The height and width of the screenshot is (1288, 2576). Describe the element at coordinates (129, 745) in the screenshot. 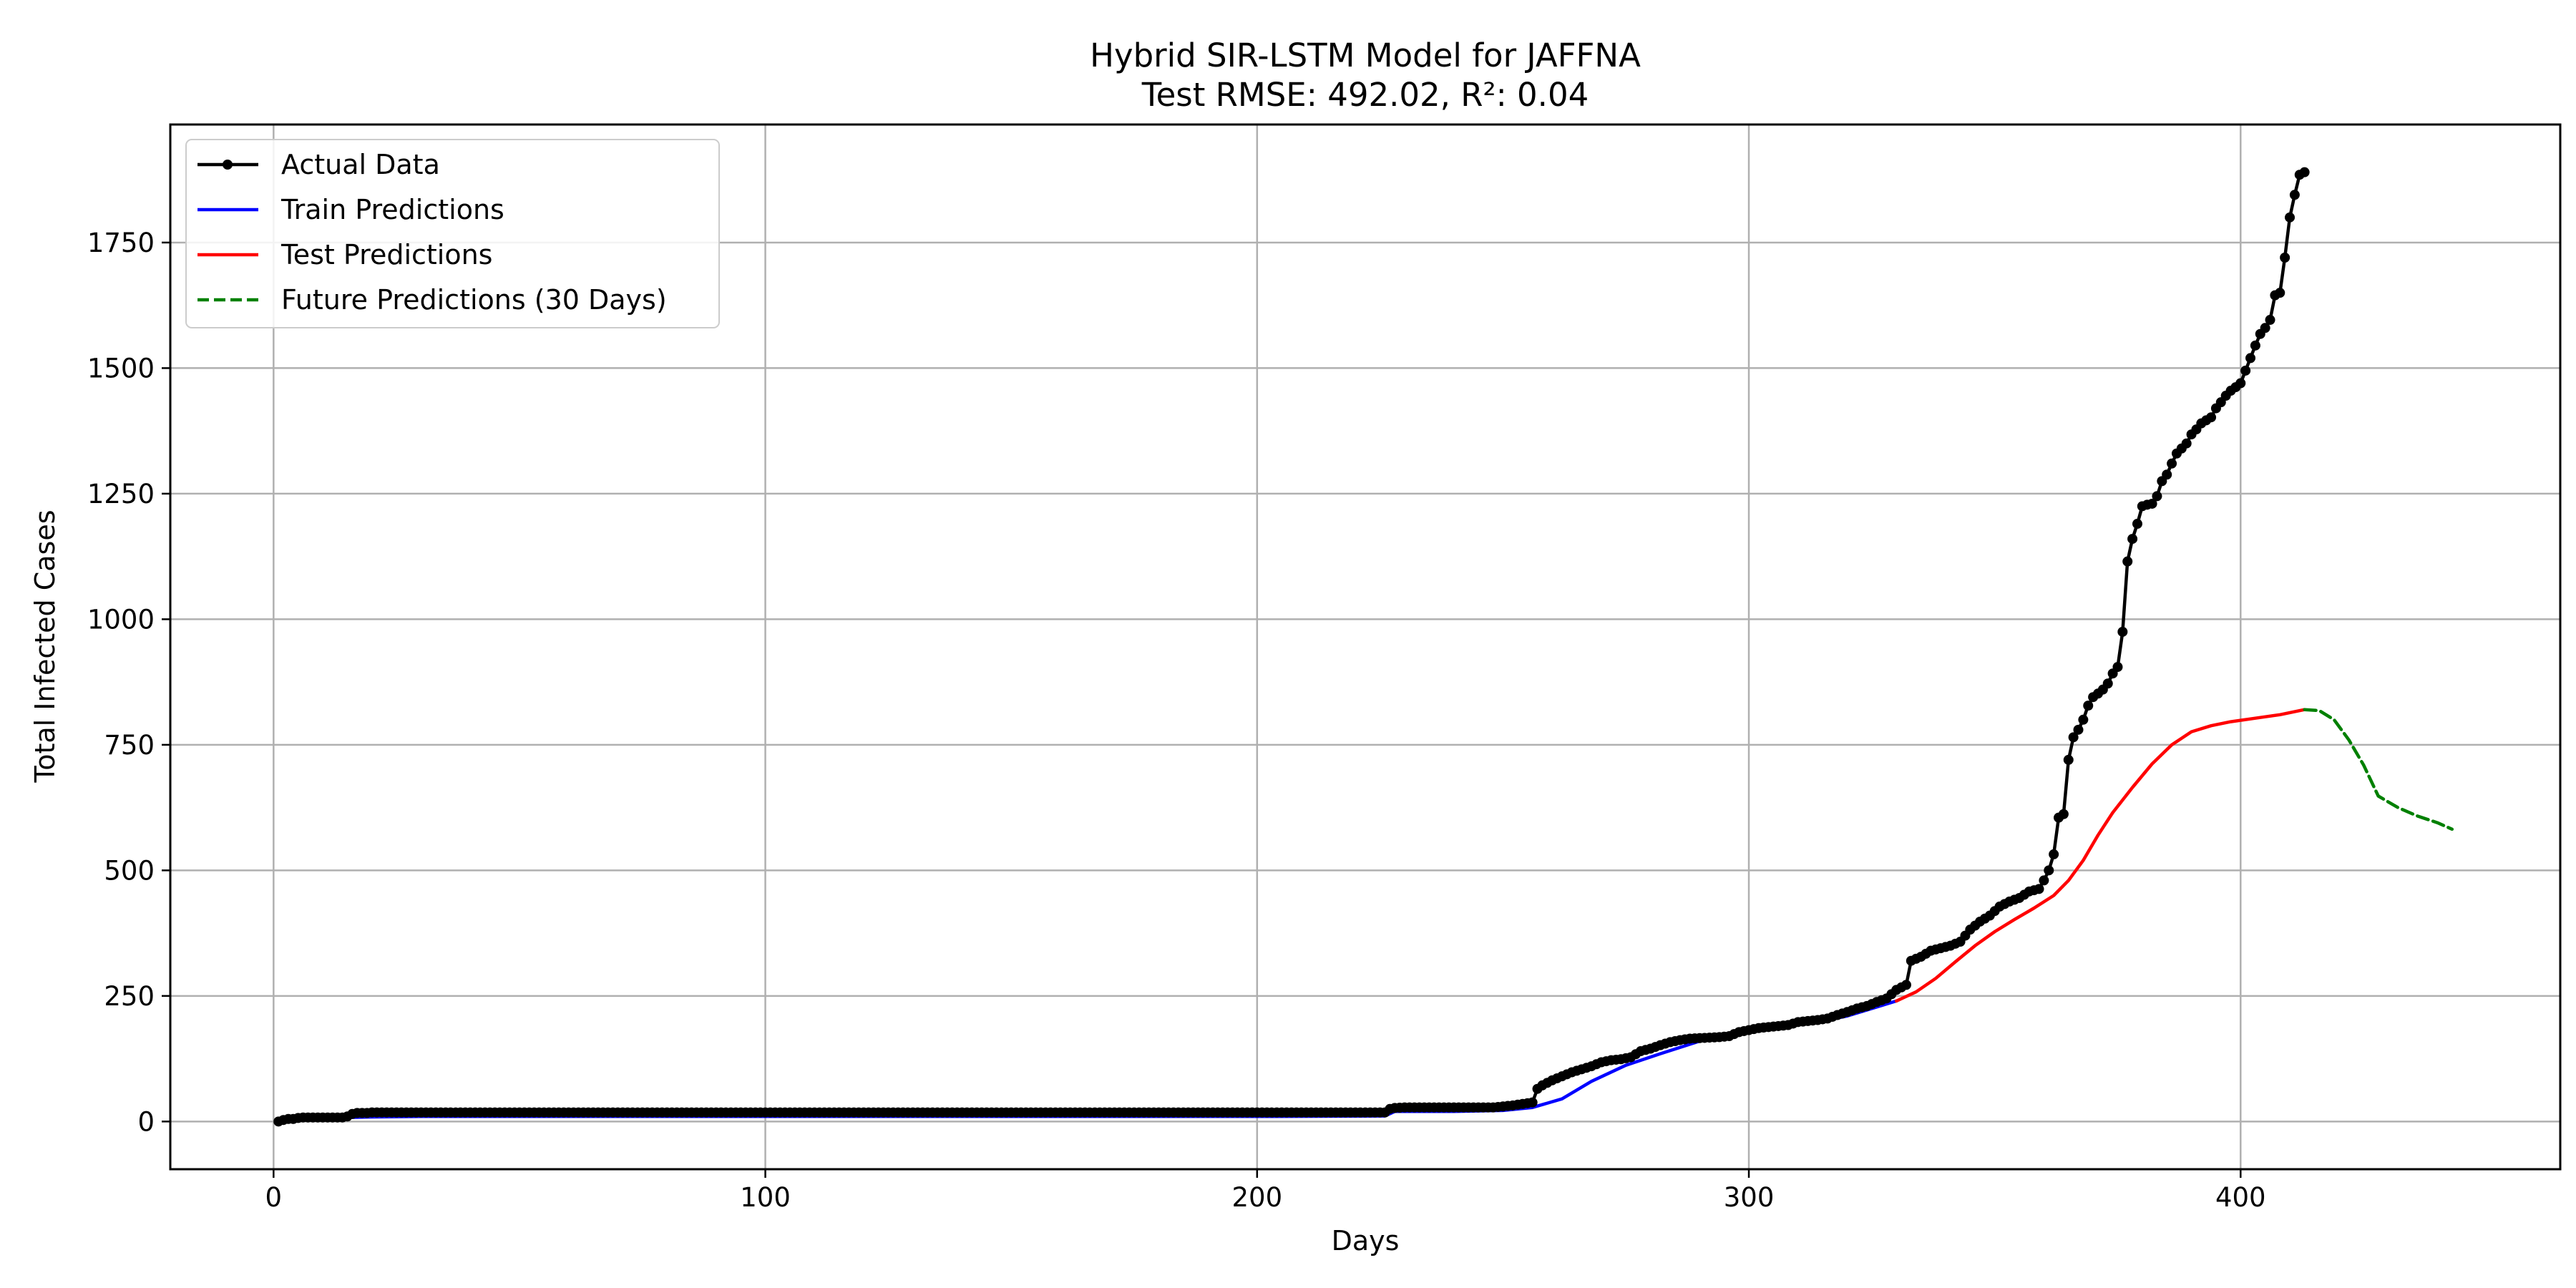

I see `y-tick-label: 750` at that location.